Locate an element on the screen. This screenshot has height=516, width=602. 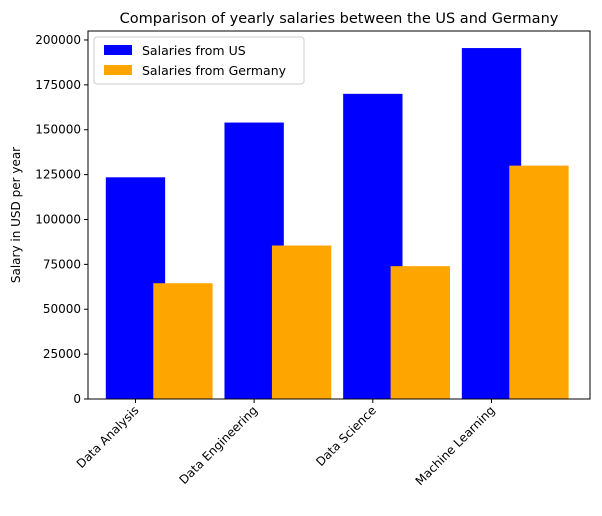
y-tick-label: 25000 is located at coordinates (62, 354).